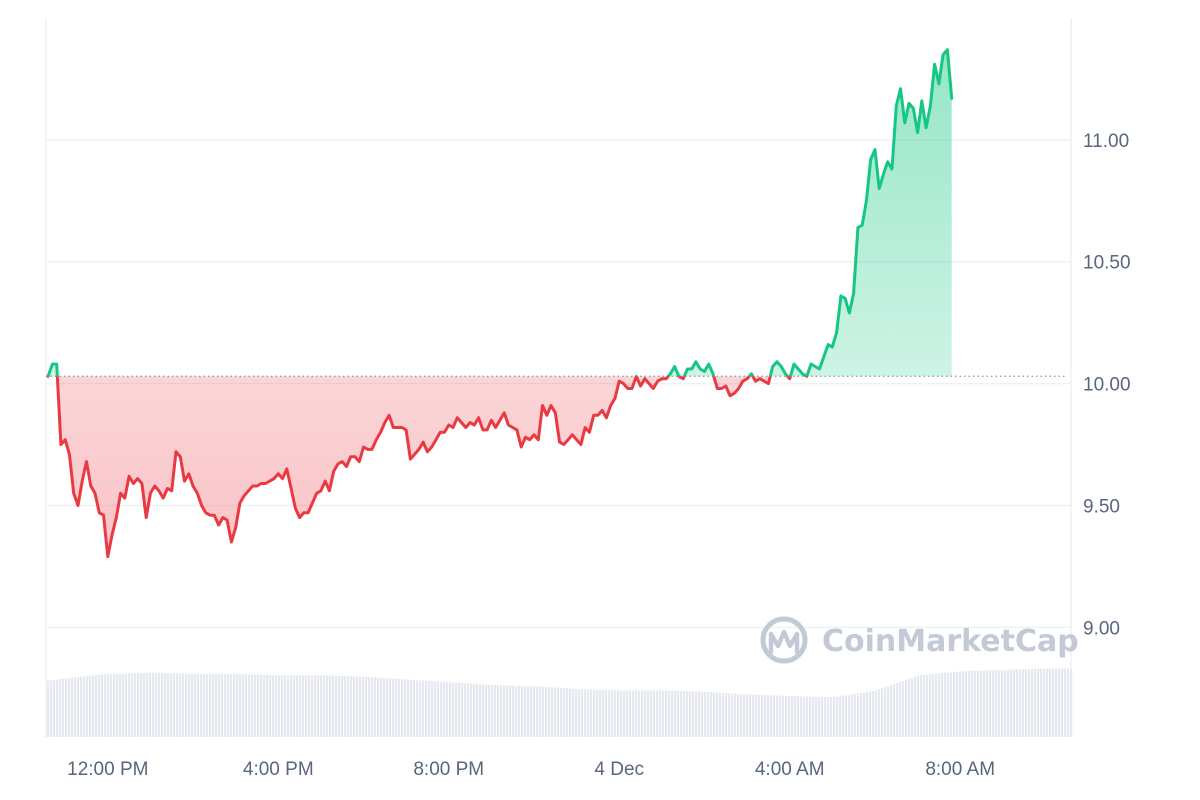 The image size is (1200, 800). What do you see at coordinates (1107, 263) in the screenshot?
I see `y-tick-label: 10.50` at bounding box center [1107, 263].